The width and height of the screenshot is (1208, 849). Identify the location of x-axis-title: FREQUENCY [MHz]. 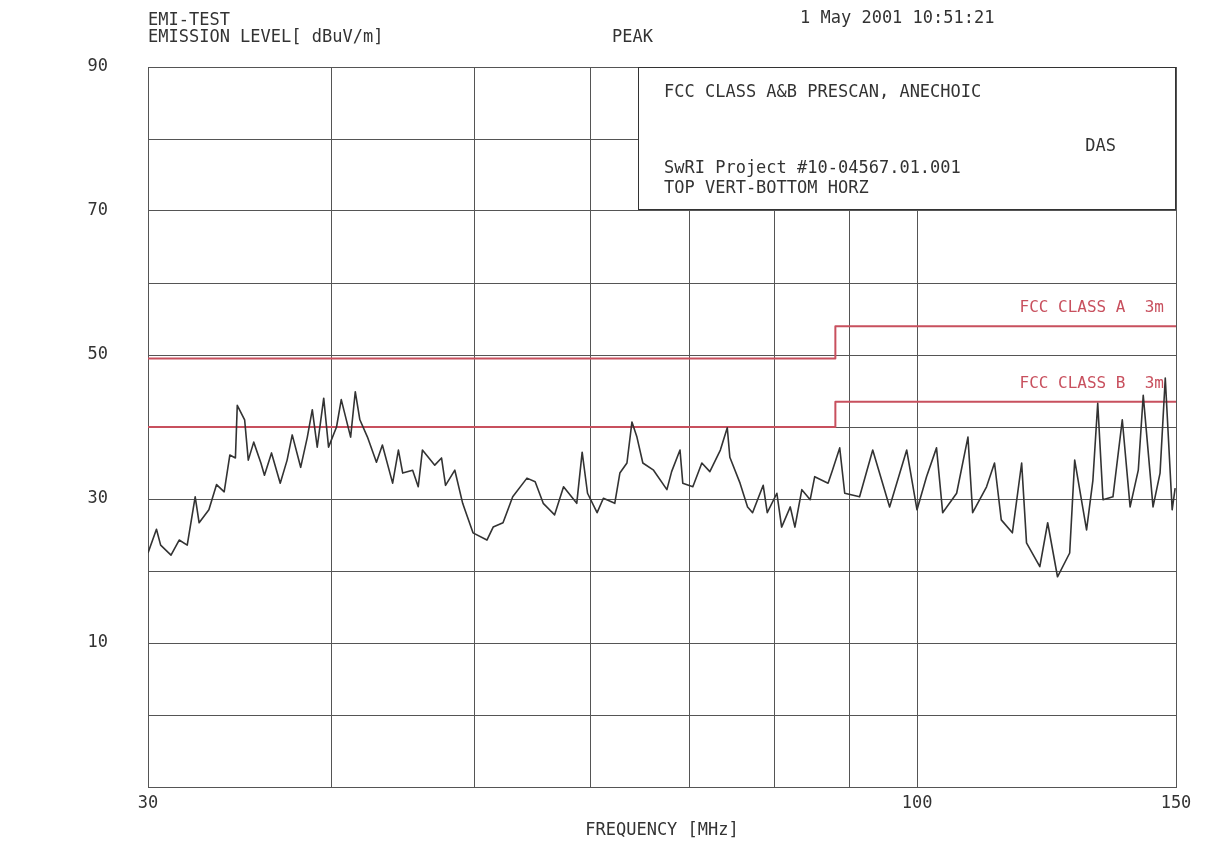
(662, 829).